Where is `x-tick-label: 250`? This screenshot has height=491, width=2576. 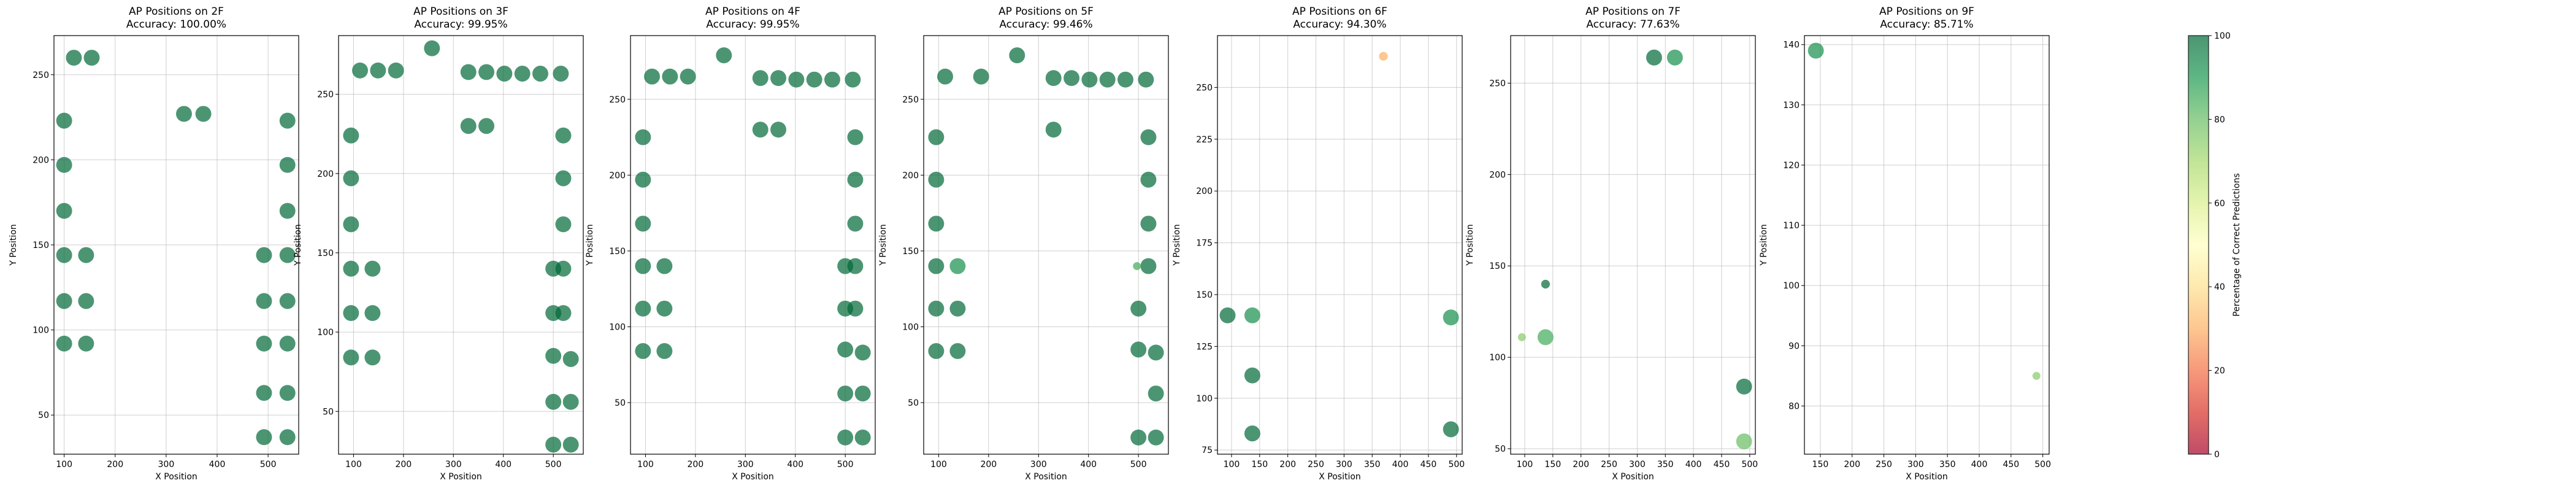
x-tick-label: 250 is located at coordinates (1884, 465).